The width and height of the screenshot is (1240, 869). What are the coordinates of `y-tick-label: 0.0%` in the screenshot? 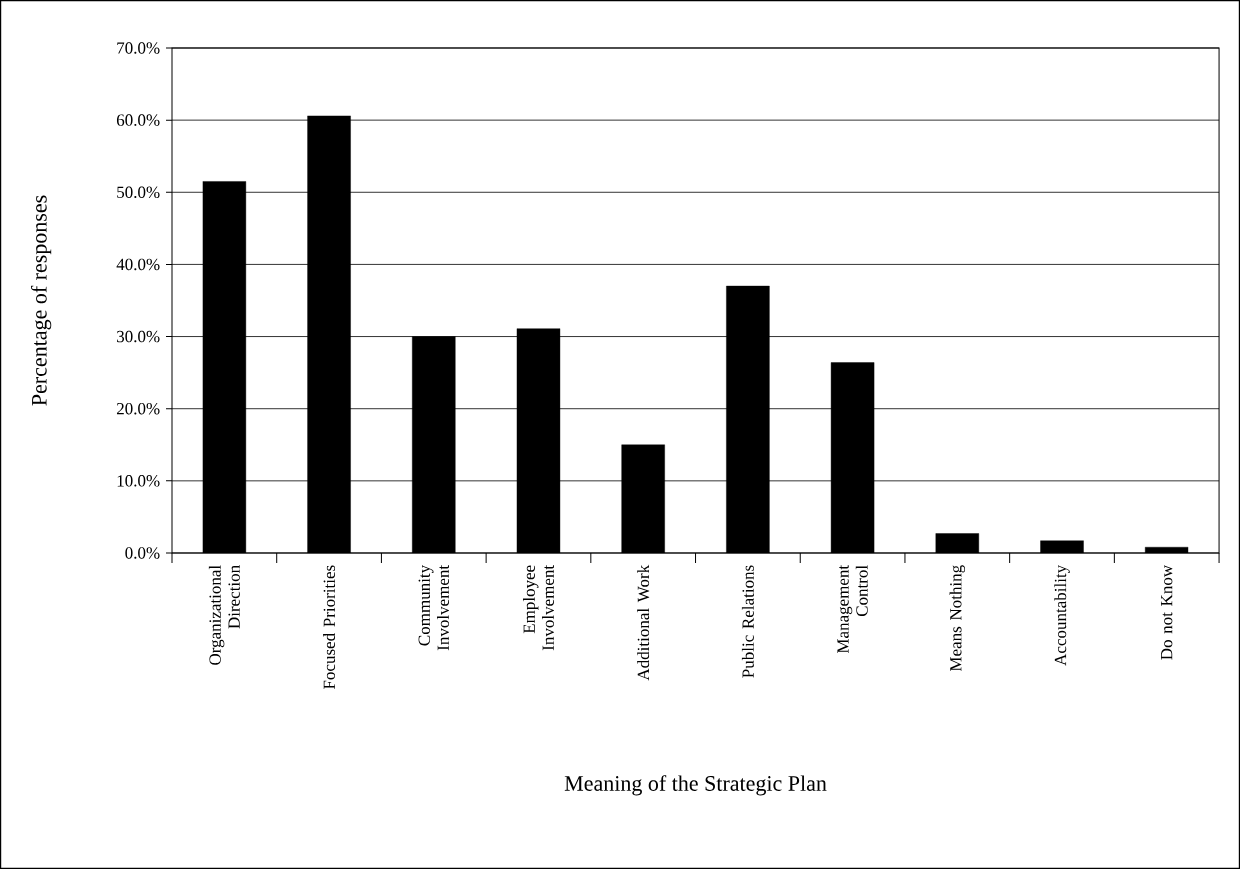 It's located at (142, 553).